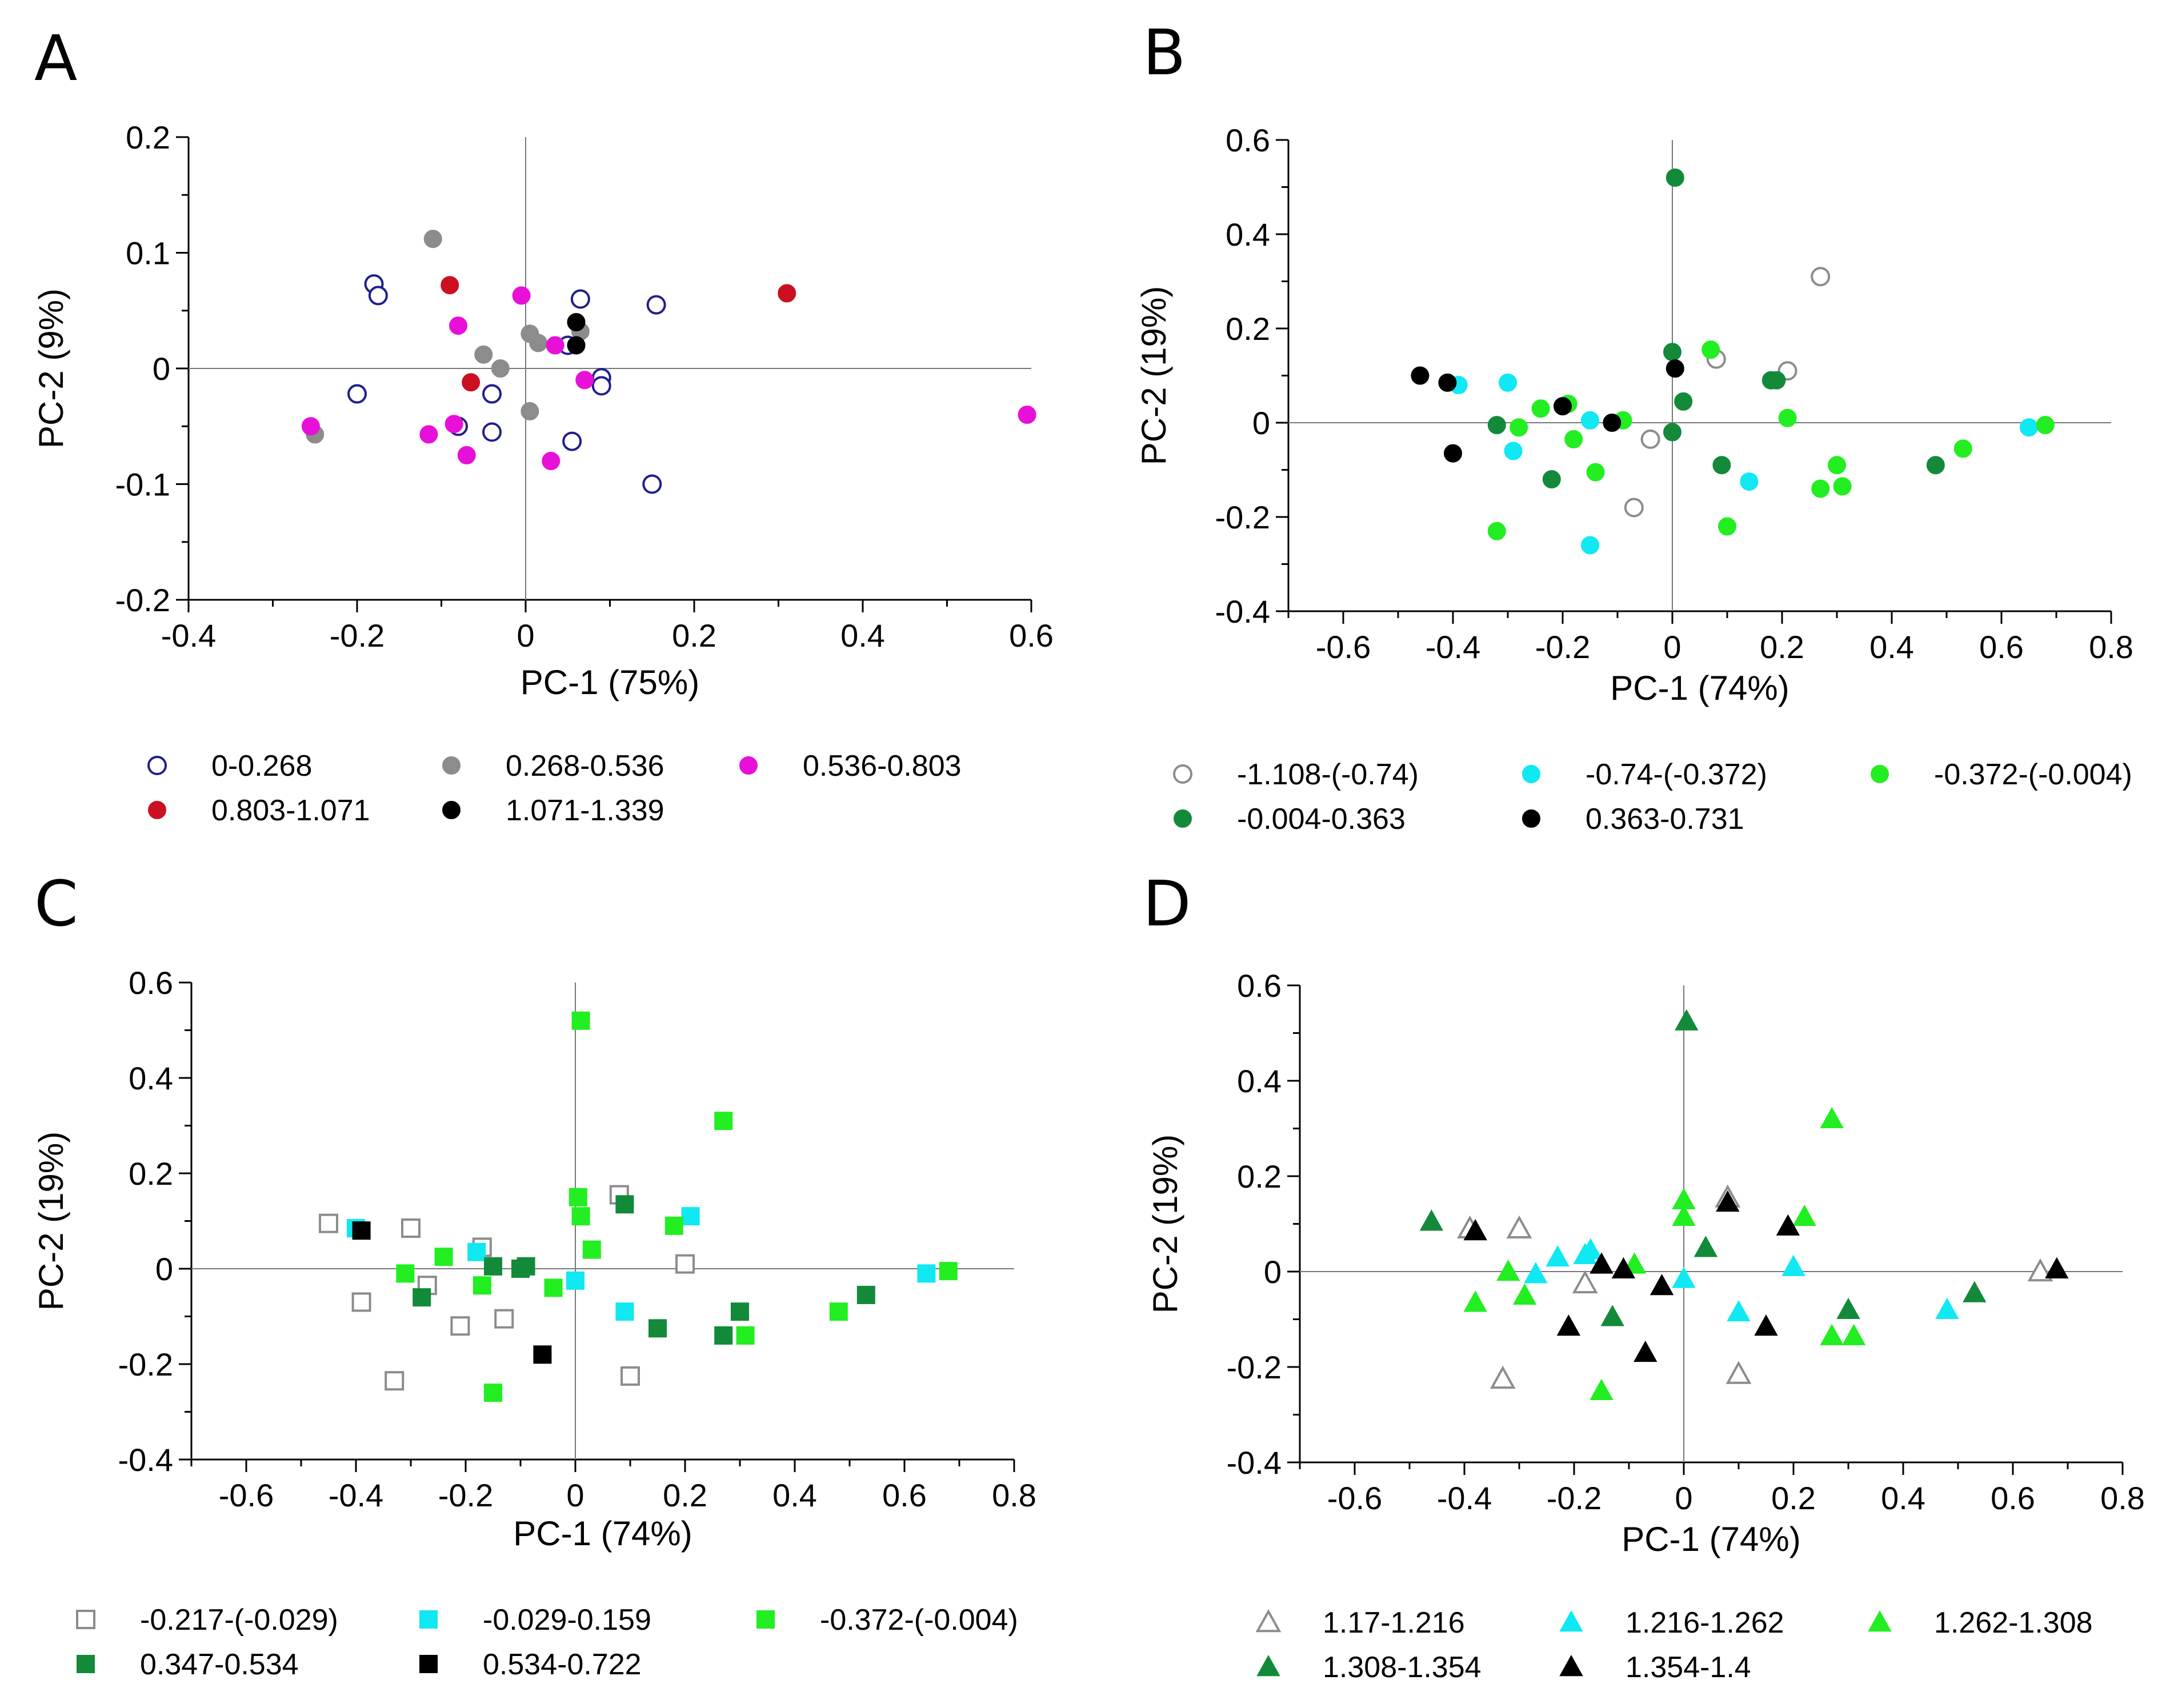 The image size is (2166, 1708). What do you see at coordinates (1164, 53) in the screenshot?
I see `panel-letter: B` at bounding box center [1164, 53].